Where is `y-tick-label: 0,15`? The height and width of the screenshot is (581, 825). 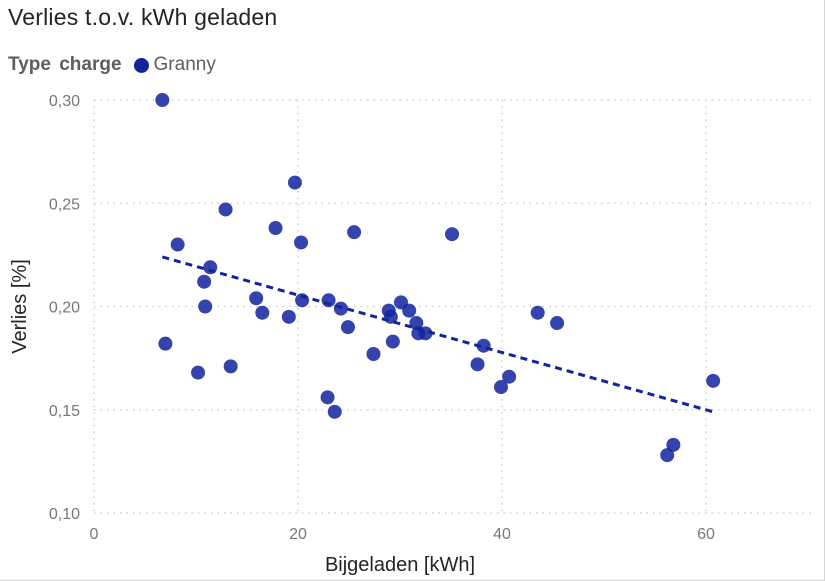
y-tick-label: 0,15 is located at coordinates (64, 411).